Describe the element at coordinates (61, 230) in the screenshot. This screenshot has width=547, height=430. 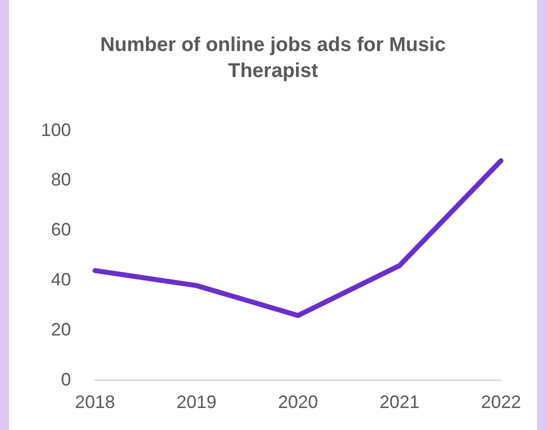
I see `y-tick-label: 60` at that location.